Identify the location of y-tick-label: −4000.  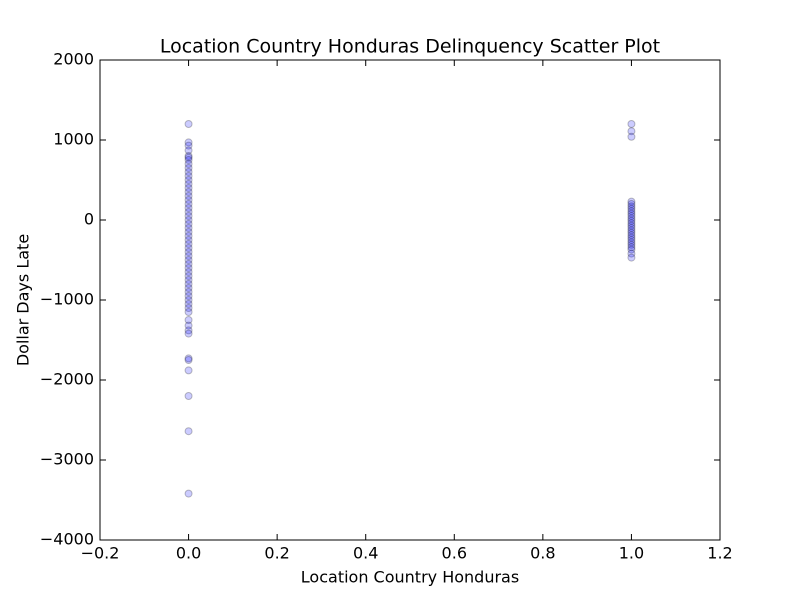
(67, 539).